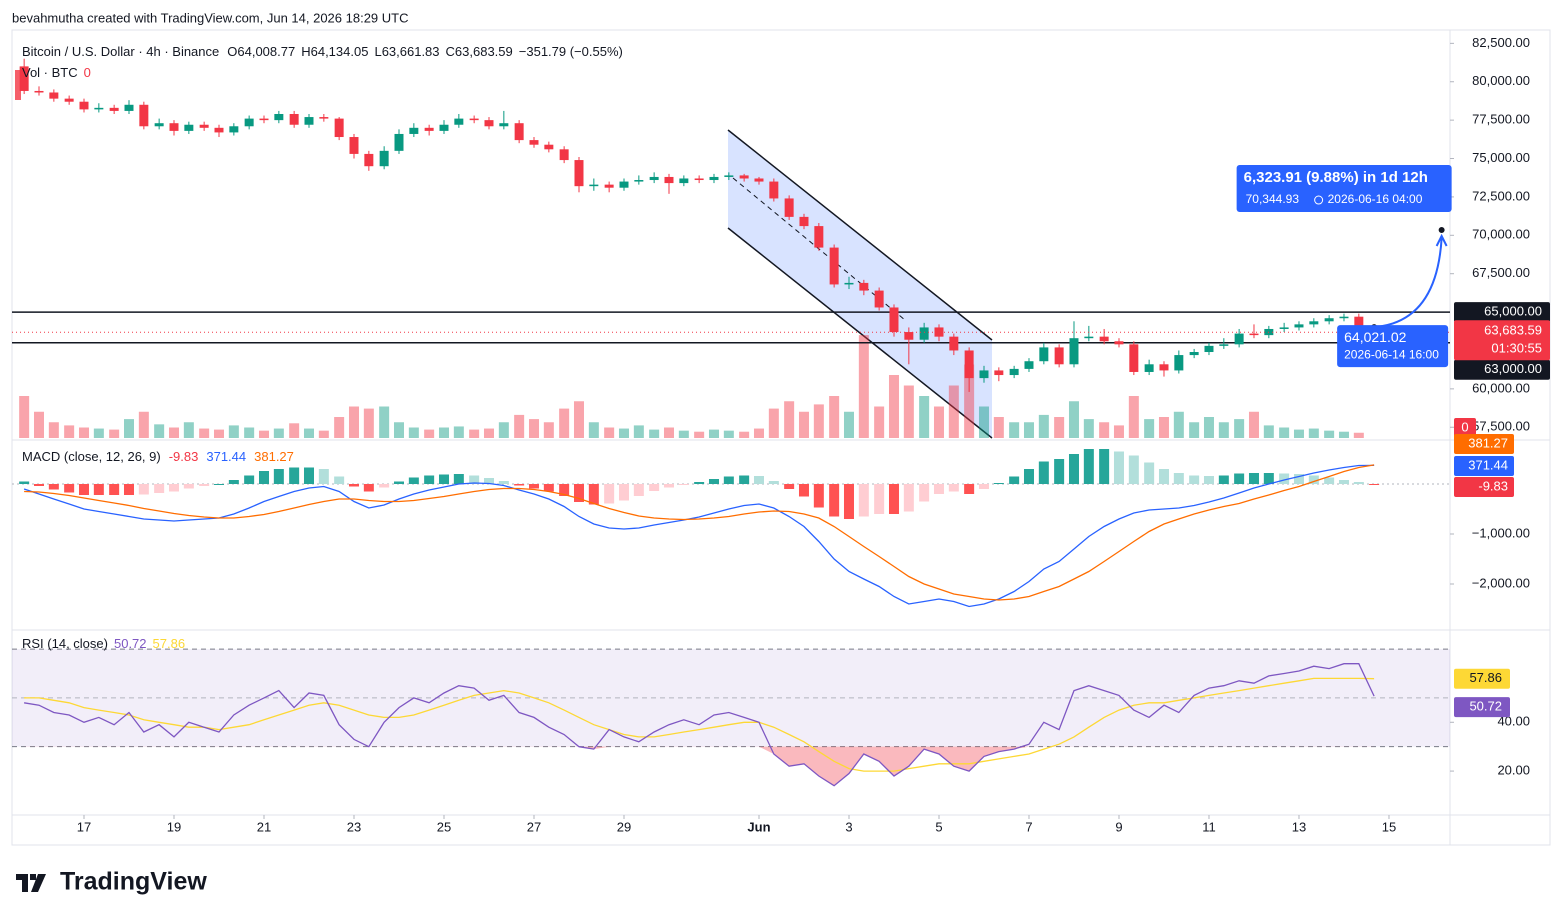  What do you see at coordinates (377, 51) in the screenshot?
I see `ohlc-key: L` at bounding box center [377, 51].